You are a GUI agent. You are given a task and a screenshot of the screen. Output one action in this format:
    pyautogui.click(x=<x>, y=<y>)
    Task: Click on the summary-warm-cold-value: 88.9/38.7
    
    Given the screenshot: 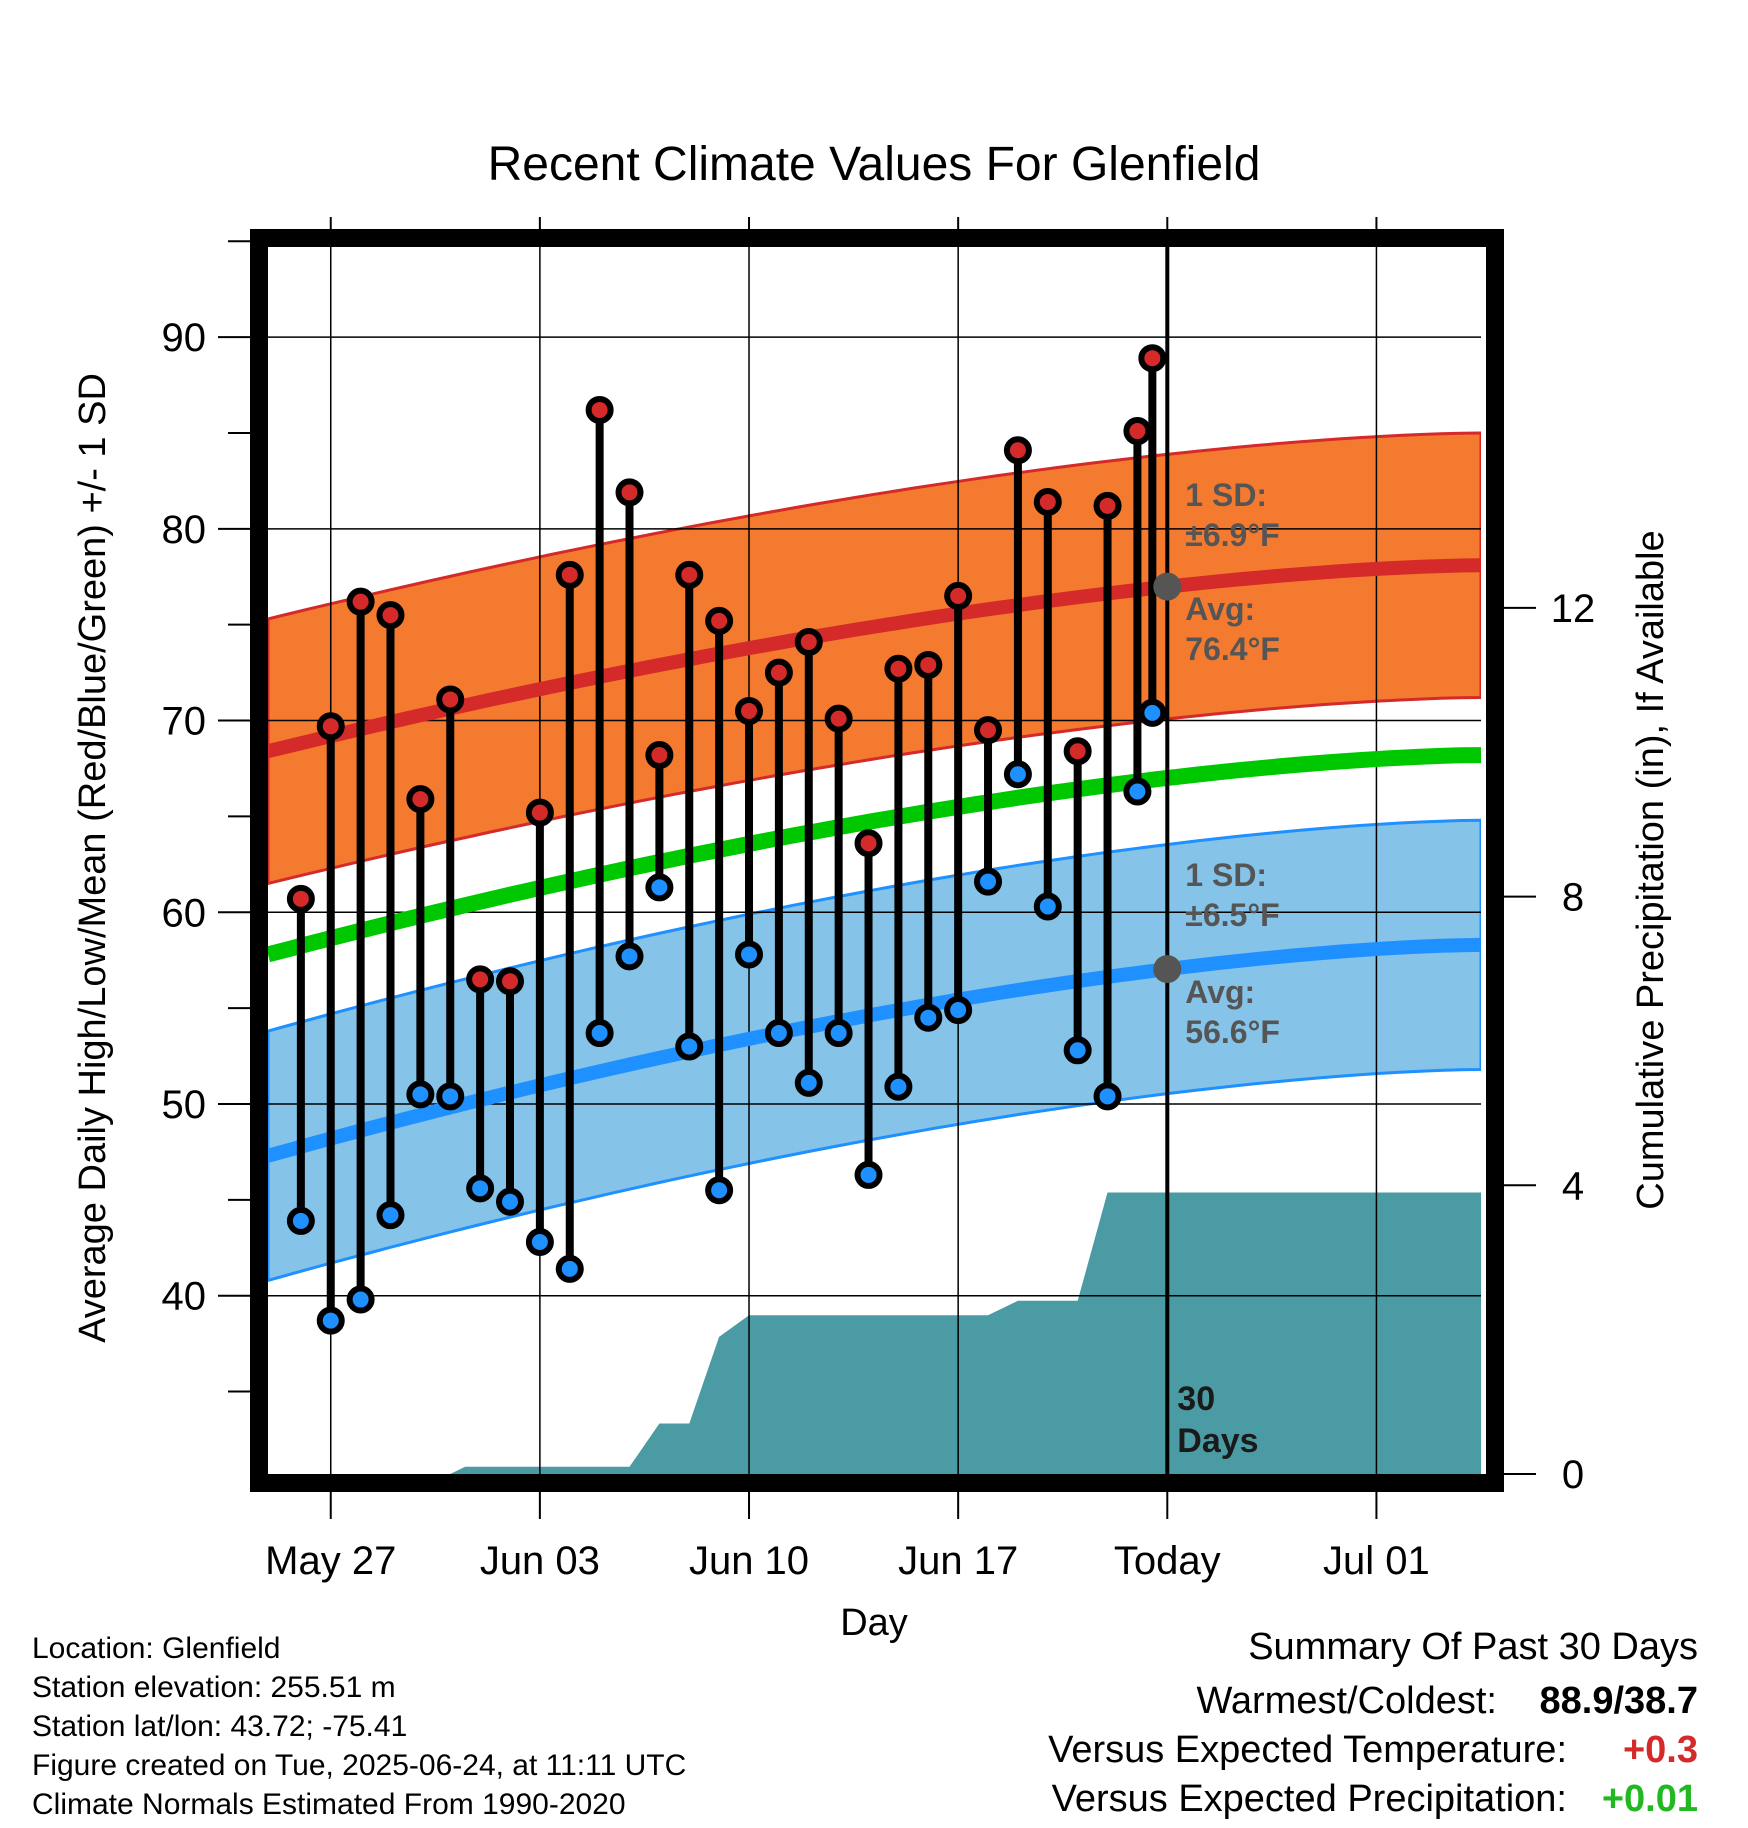 What is the action you would take?
    pyautogui.click(x=1619, y=1701)
    